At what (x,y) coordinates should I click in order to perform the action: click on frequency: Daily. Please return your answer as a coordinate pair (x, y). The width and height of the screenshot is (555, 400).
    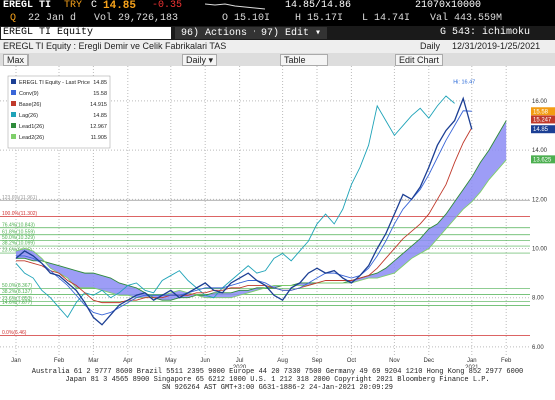
    Looking at the image, I should click on (430, 46).